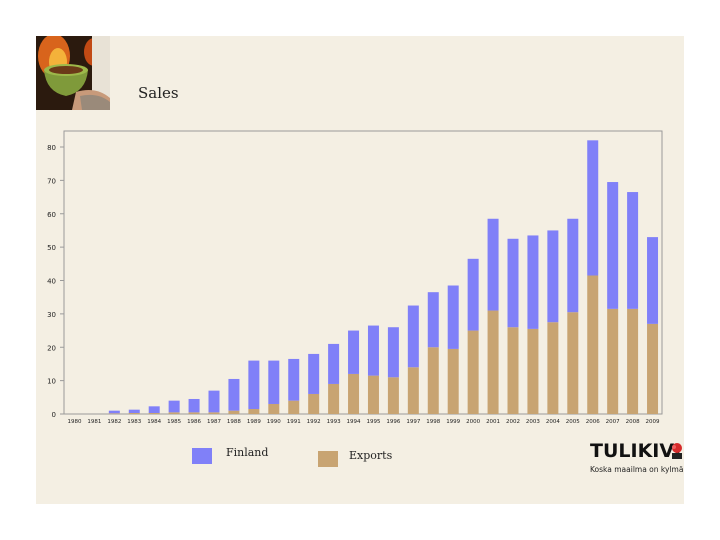 The height and width of the screenshot is (540, 720). I want to click on flame-icon, so click(677, 451).